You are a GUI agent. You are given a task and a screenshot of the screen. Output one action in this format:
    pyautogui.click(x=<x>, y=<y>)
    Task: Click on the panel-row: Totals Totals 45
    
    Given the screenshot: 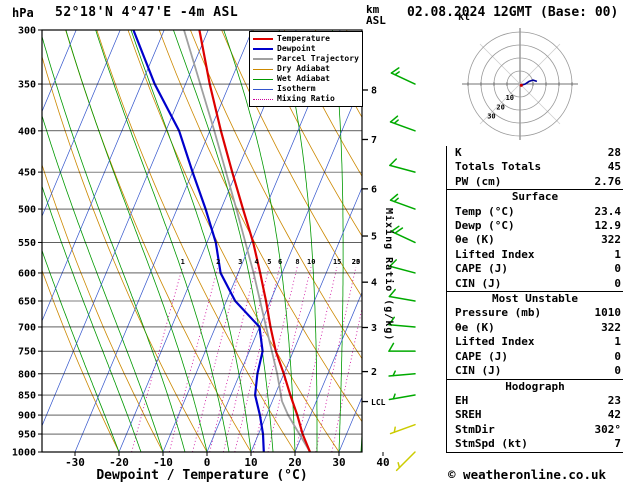 What is the action you would take?
    pyautogui.click(x=535, y=167)
    